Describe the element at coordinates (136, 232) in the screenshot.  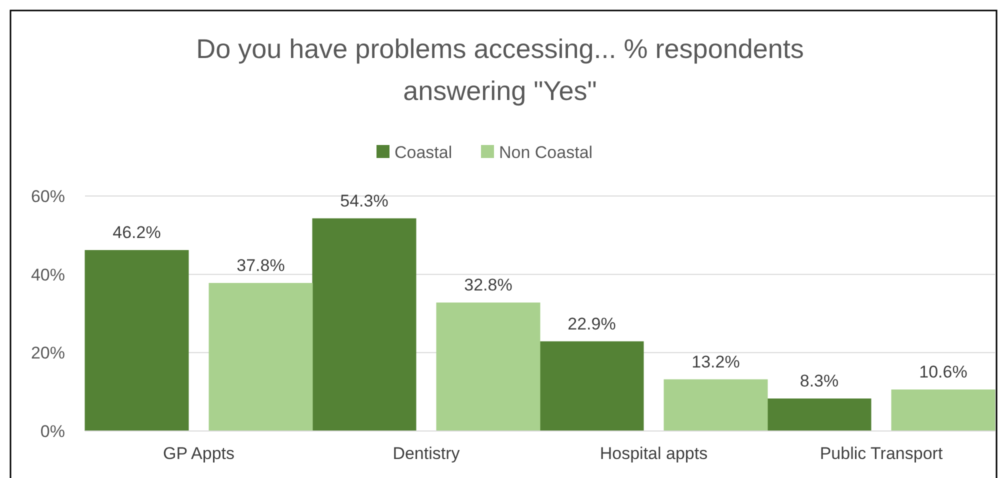
I see `data-label: 46.2%` at that location.